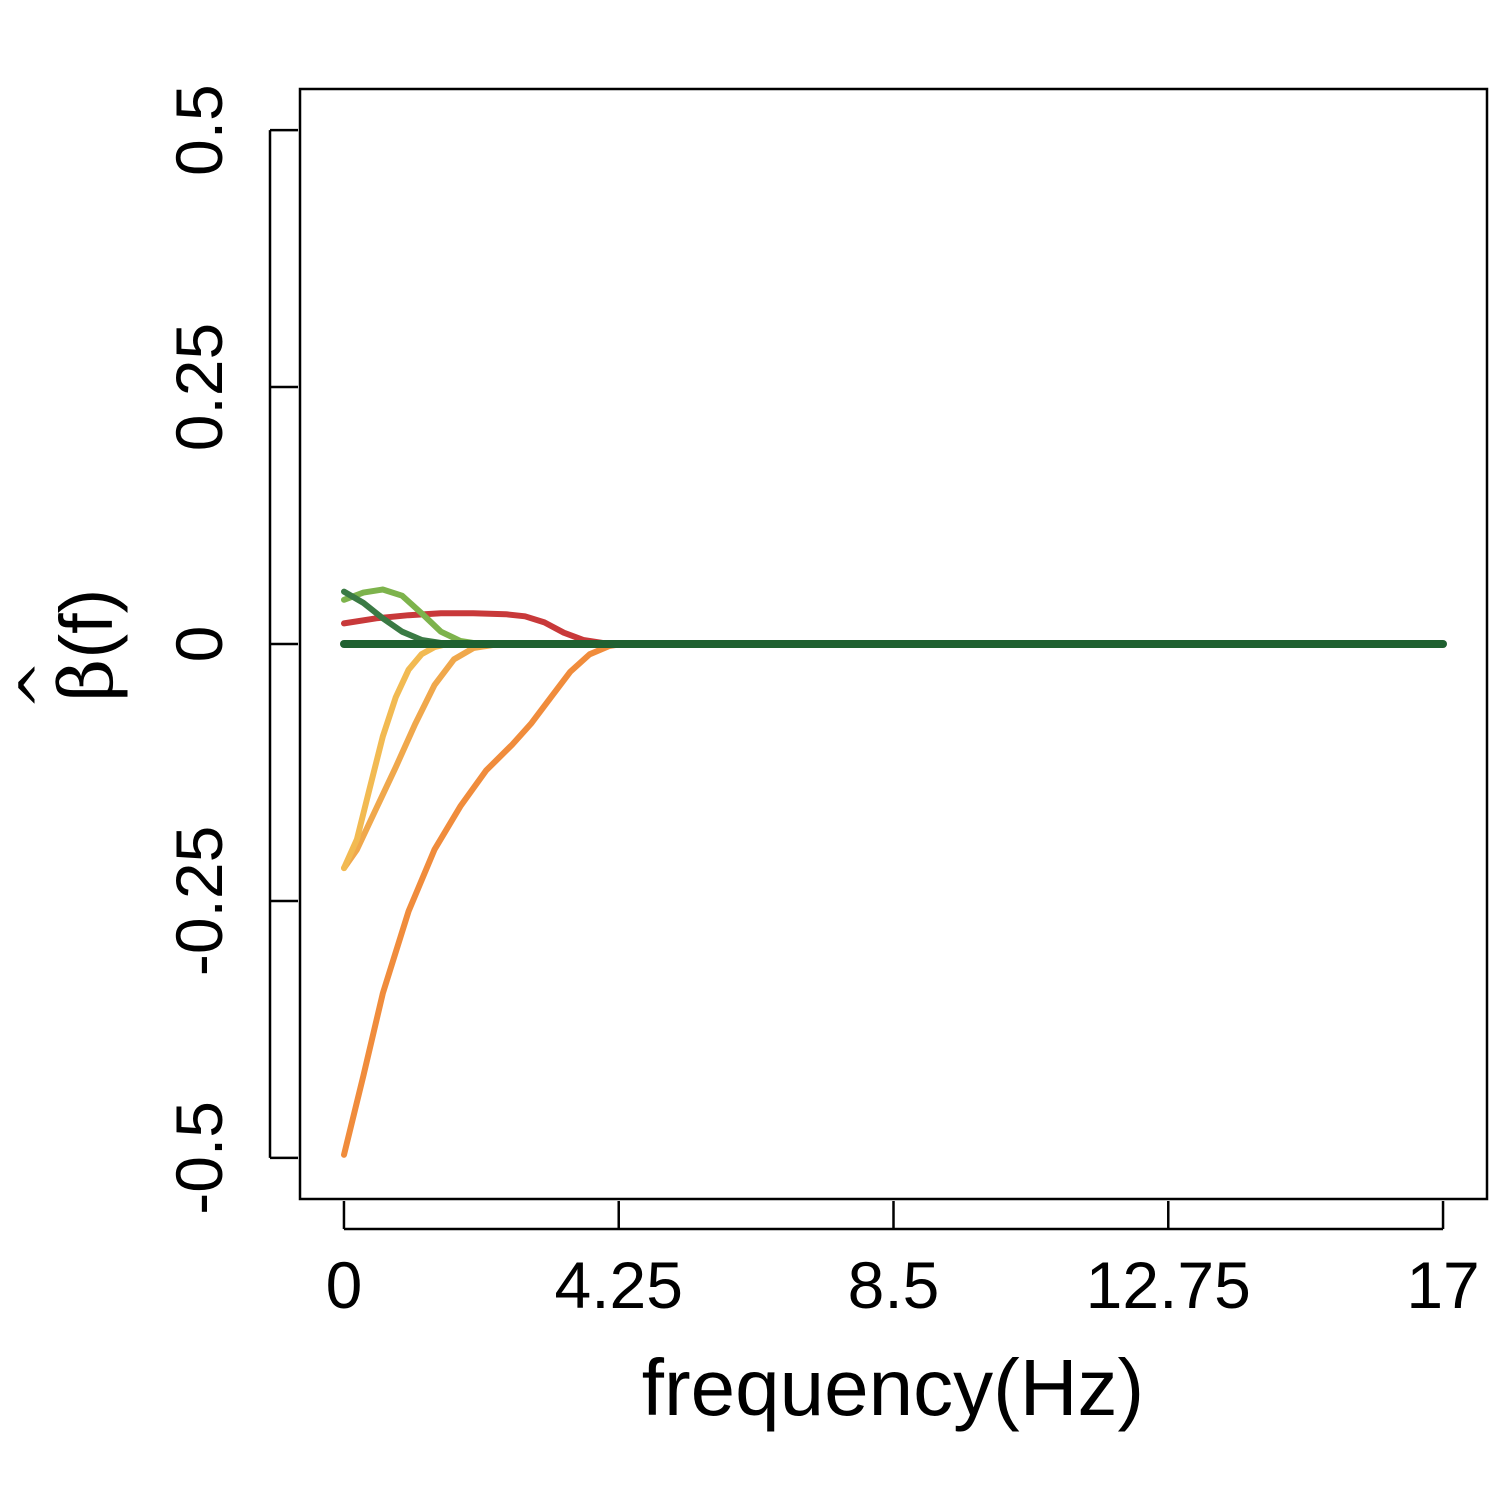  What do you see at coordinates (199, 1158) in the screenshot?
I see `y-tick-label: -0.5` at bounding box center [199, 1158].